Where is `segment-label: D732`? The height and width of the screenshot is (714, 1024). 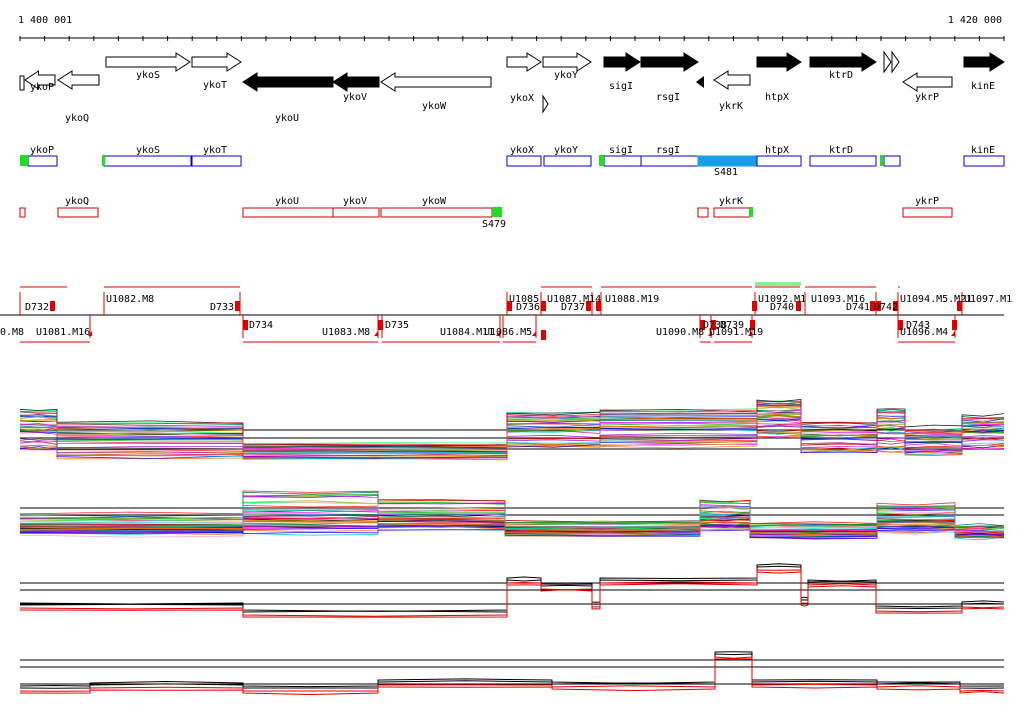 segment-label: D732 is located at coordinates (37, 307).